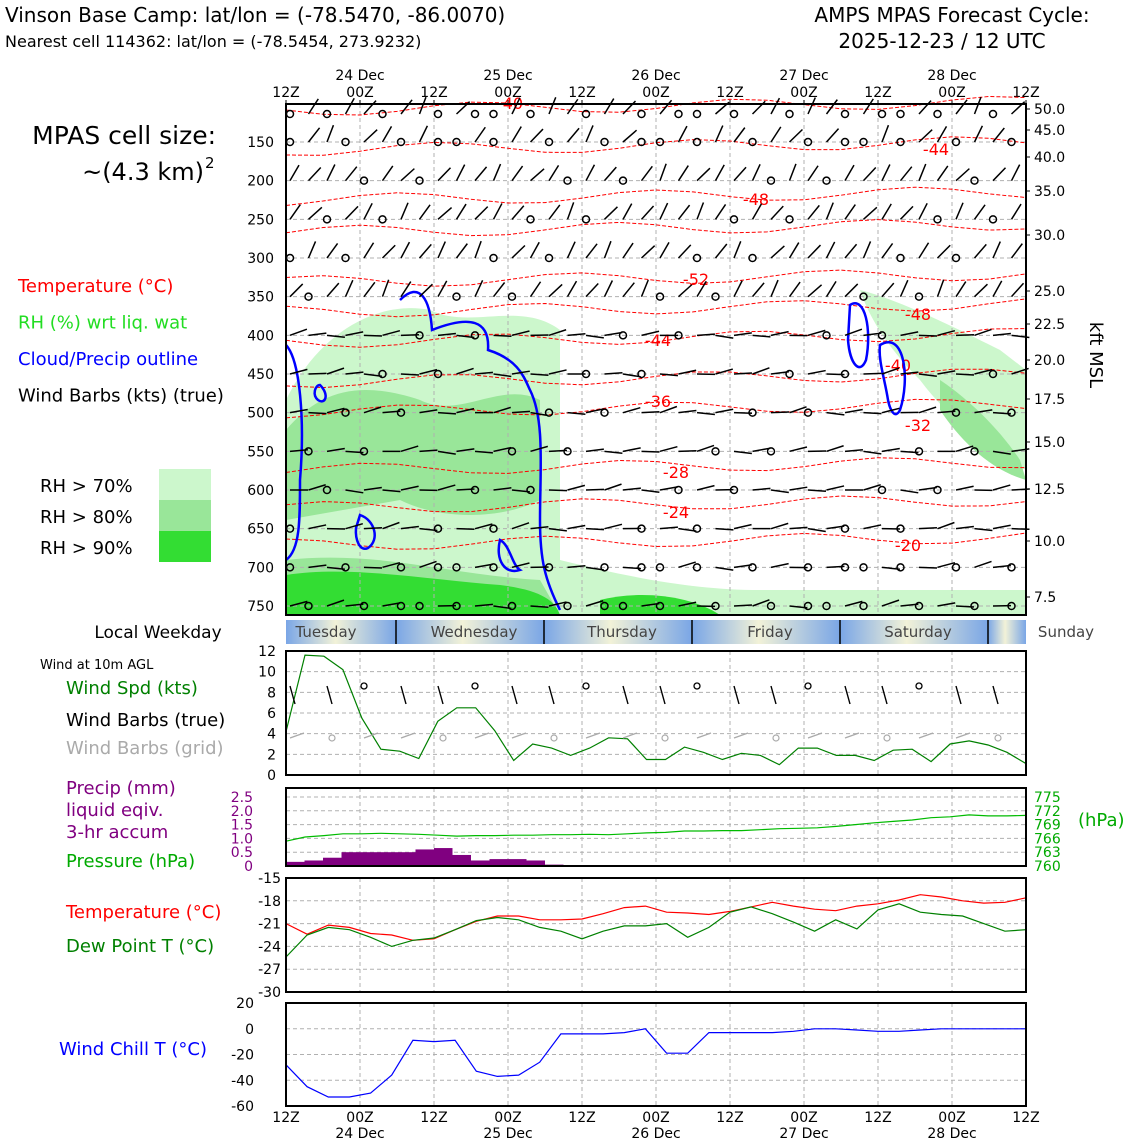 The height and width of the screenshot is (1140, 1140). Describe the element at coordinates (341, 632) in the screenshot. I see `day-band` at that location.